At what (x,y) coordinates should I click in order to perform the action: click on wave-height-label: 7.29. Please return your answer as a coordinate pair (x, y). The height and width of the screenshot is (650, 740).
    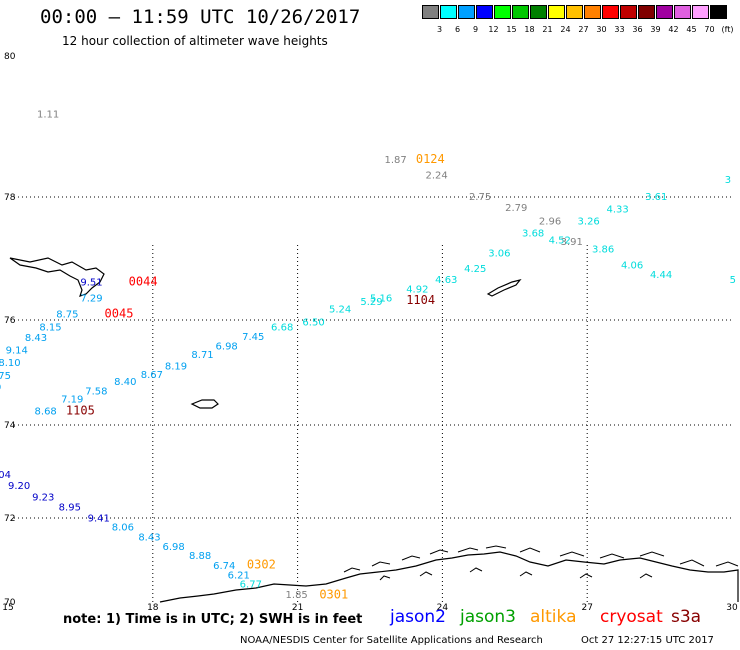
    Looking at the image, I should click on (91, 299).